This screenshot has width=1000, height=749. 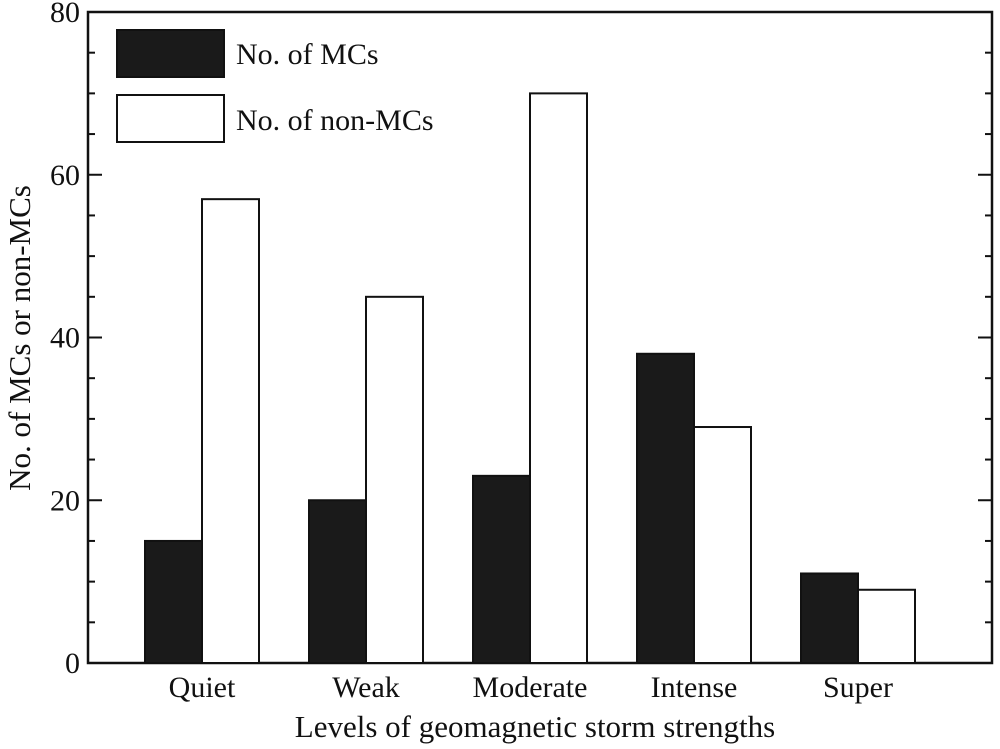 What do you see at coordinates (72, 663) in the screenshot?
I see `y-tick-label: 0` at bounding box center [72, 663].